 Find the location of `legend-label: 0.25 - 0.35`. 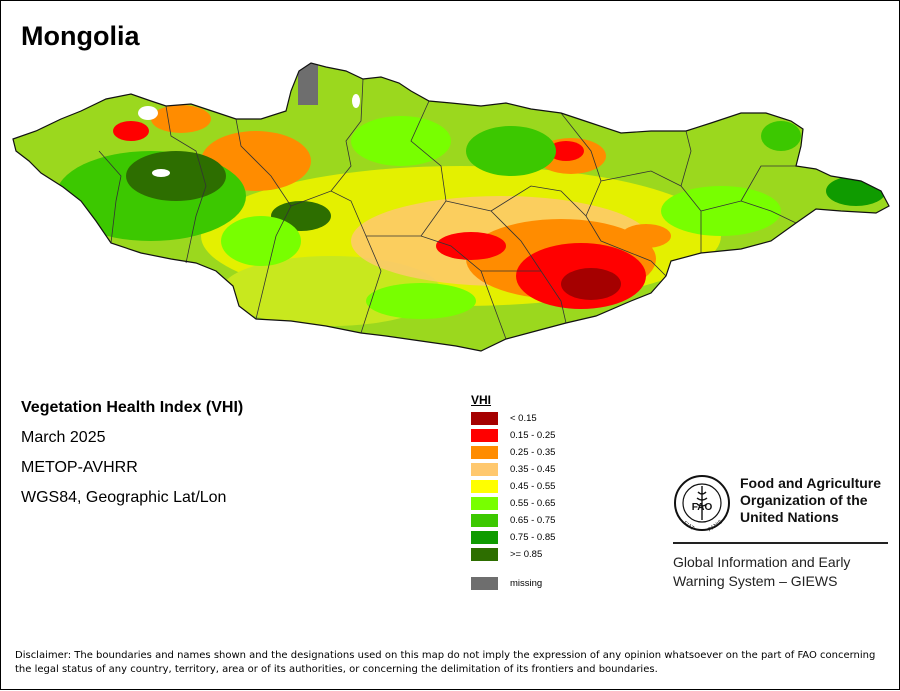

legend-label: 0.25 - 0.35 is located at coordinates (533, 452).